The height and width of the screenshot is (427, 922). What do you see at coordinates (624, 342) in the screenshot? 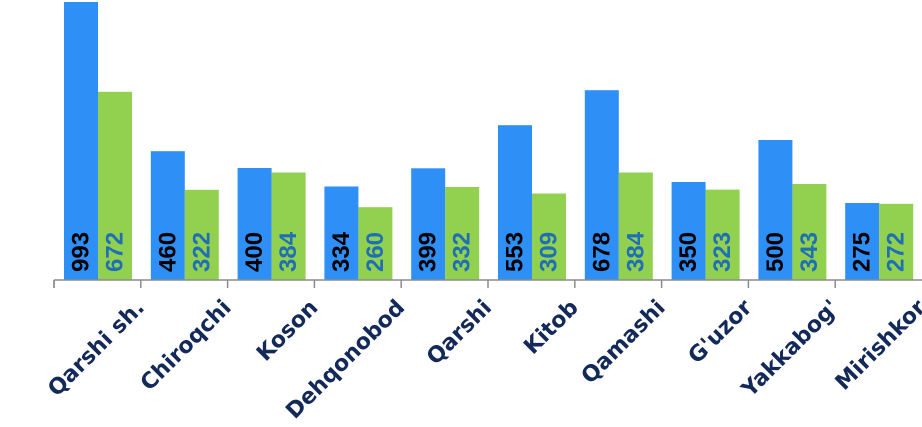
I see `category-label-6: Qamashi` at bounding box center [624, 342].